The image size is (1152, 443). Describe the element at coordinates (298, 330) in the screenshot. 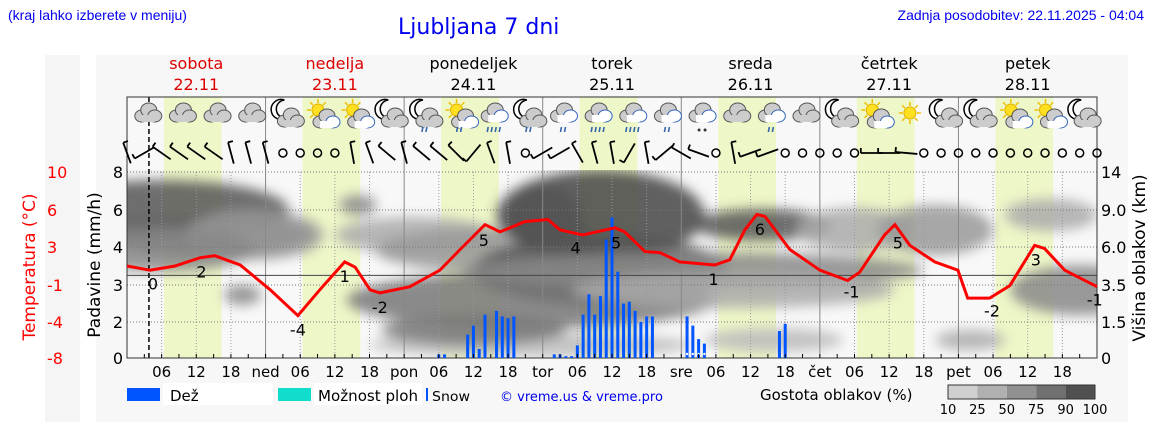

I see `temperature-label: -4` at that location.